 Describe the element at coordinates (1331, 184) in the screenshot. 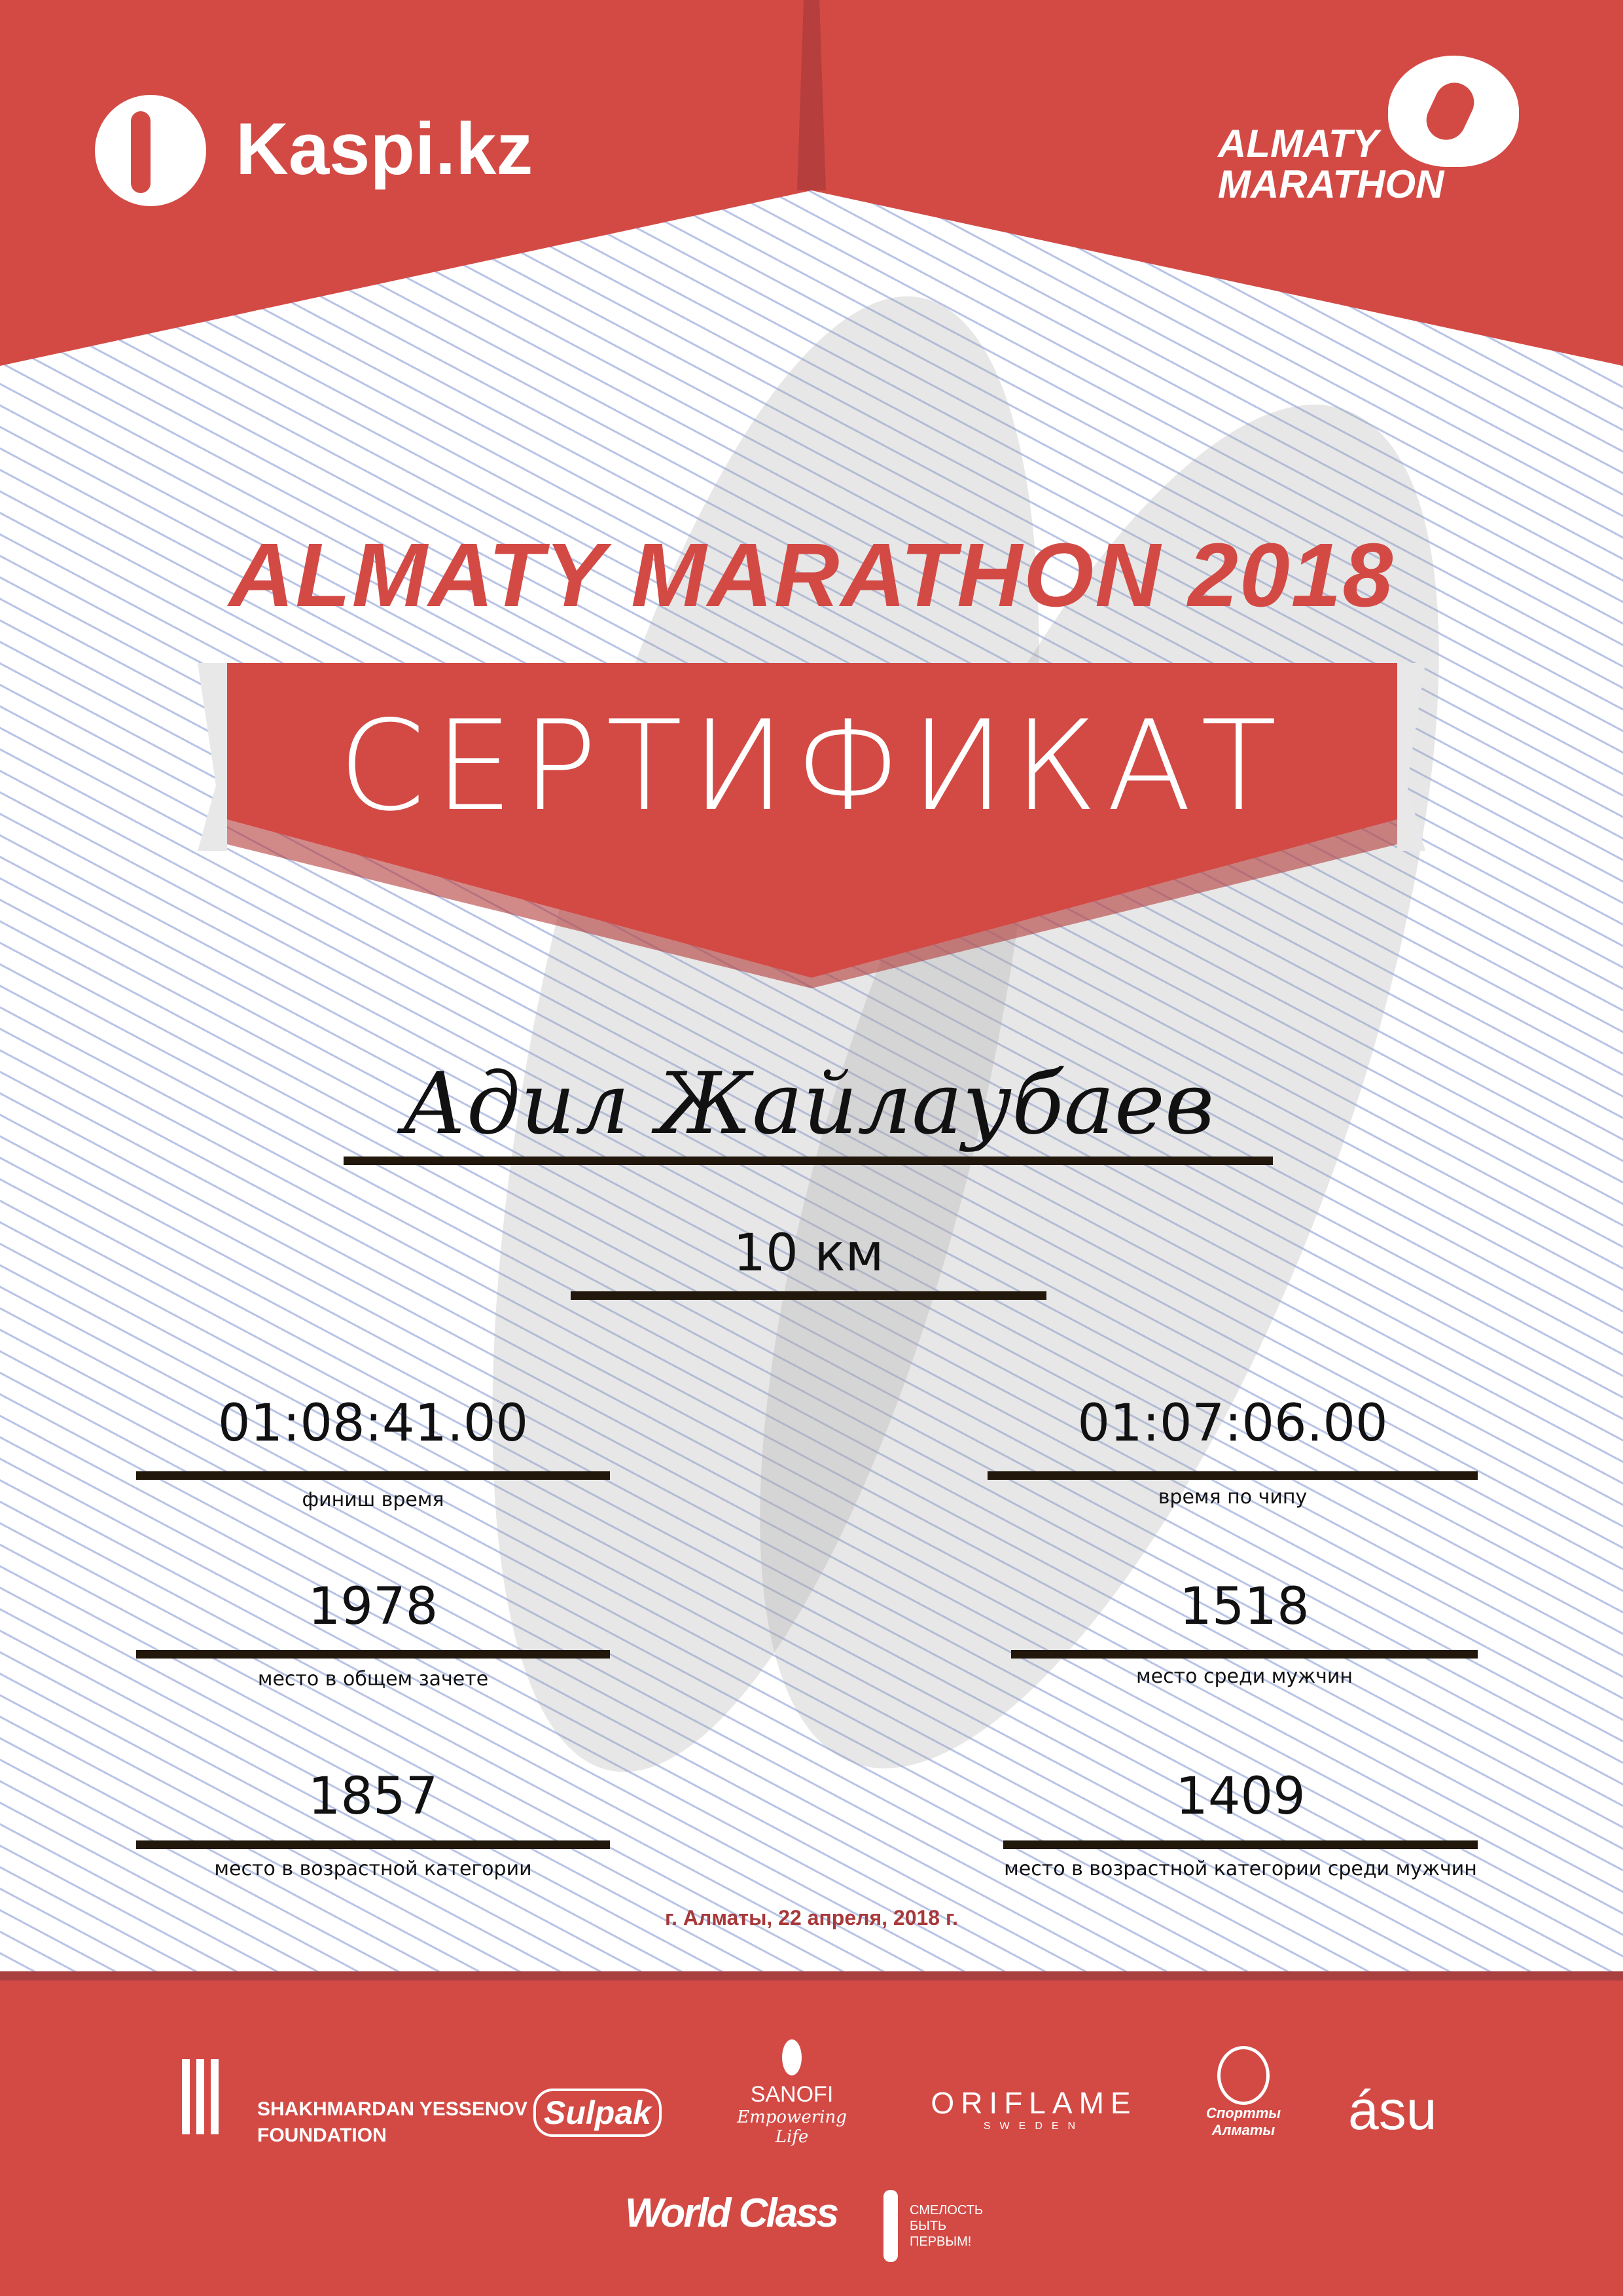

I see `logo-line2: MARATHON` at that location.